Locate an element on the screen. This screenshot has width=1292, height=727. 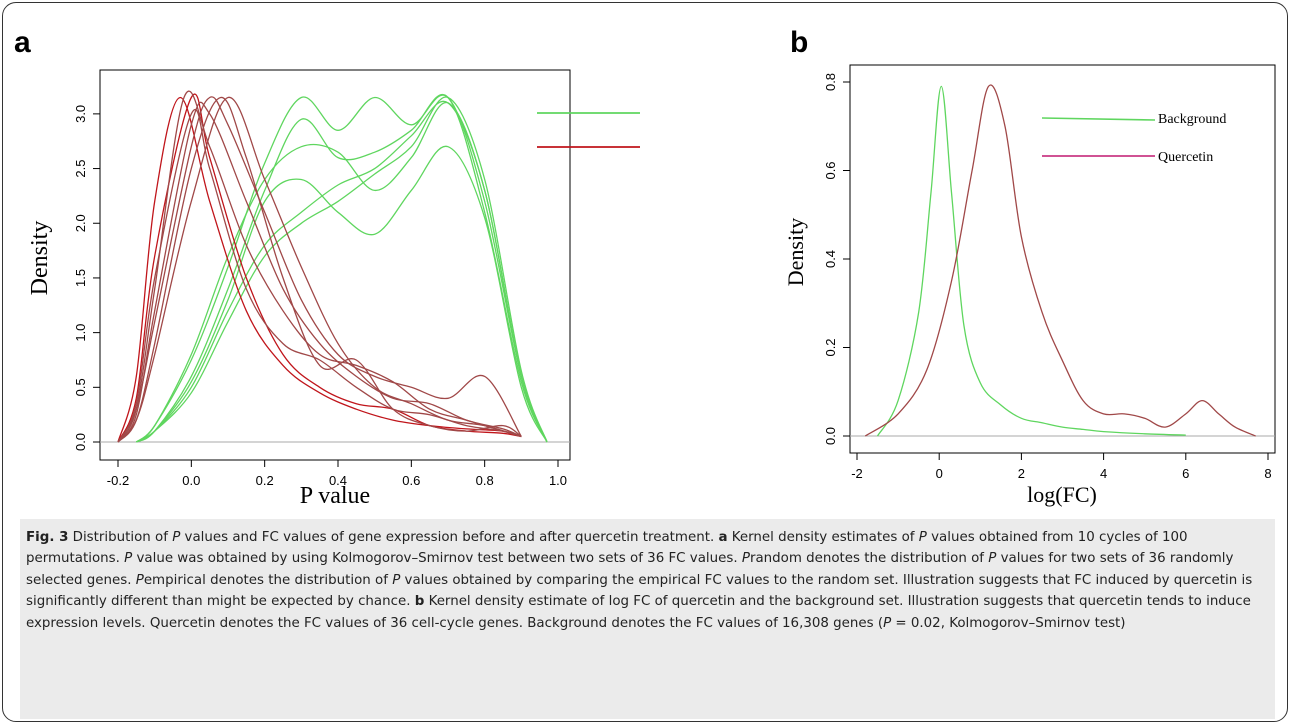
y-axis-label-b: Density is located at coordinates (795, 252).